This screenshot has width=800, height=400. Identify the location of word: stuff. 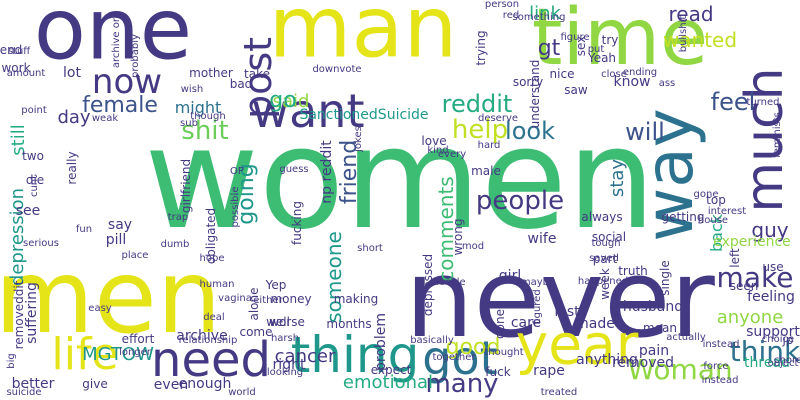
(19, 51).